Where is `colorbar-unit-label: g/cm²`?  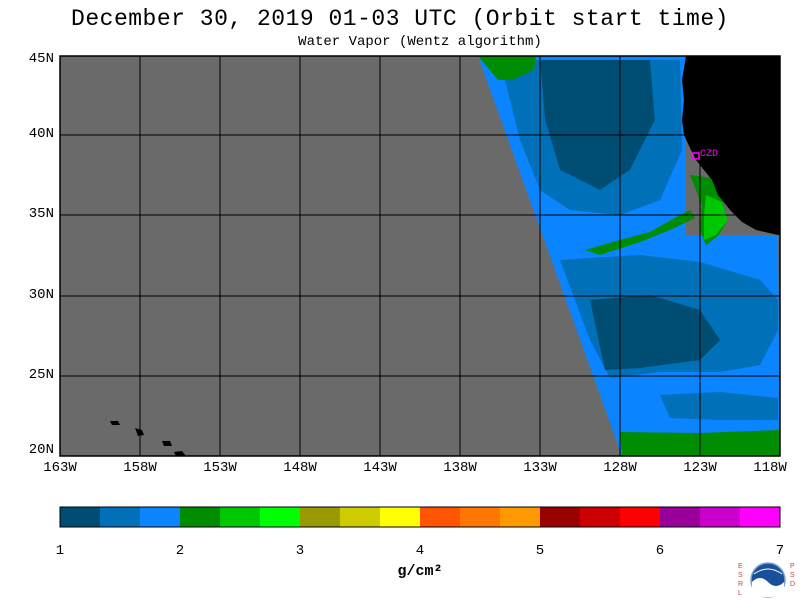
colorbar-unit-label: g/cm² is located at coordinates (420, 571).